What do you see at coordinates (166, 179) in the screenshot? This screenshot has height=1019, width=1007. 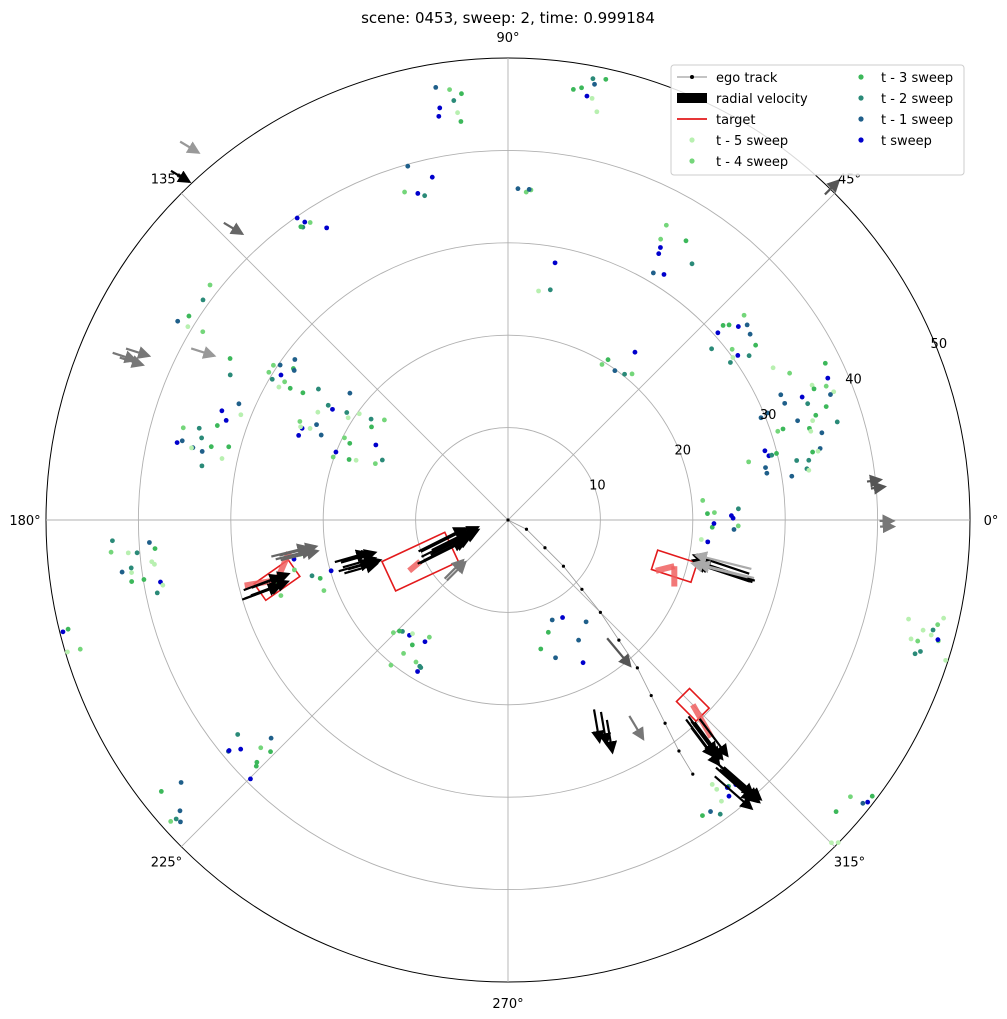 I see `theta-tick-label: 135°` at bounding box center [166, 179].